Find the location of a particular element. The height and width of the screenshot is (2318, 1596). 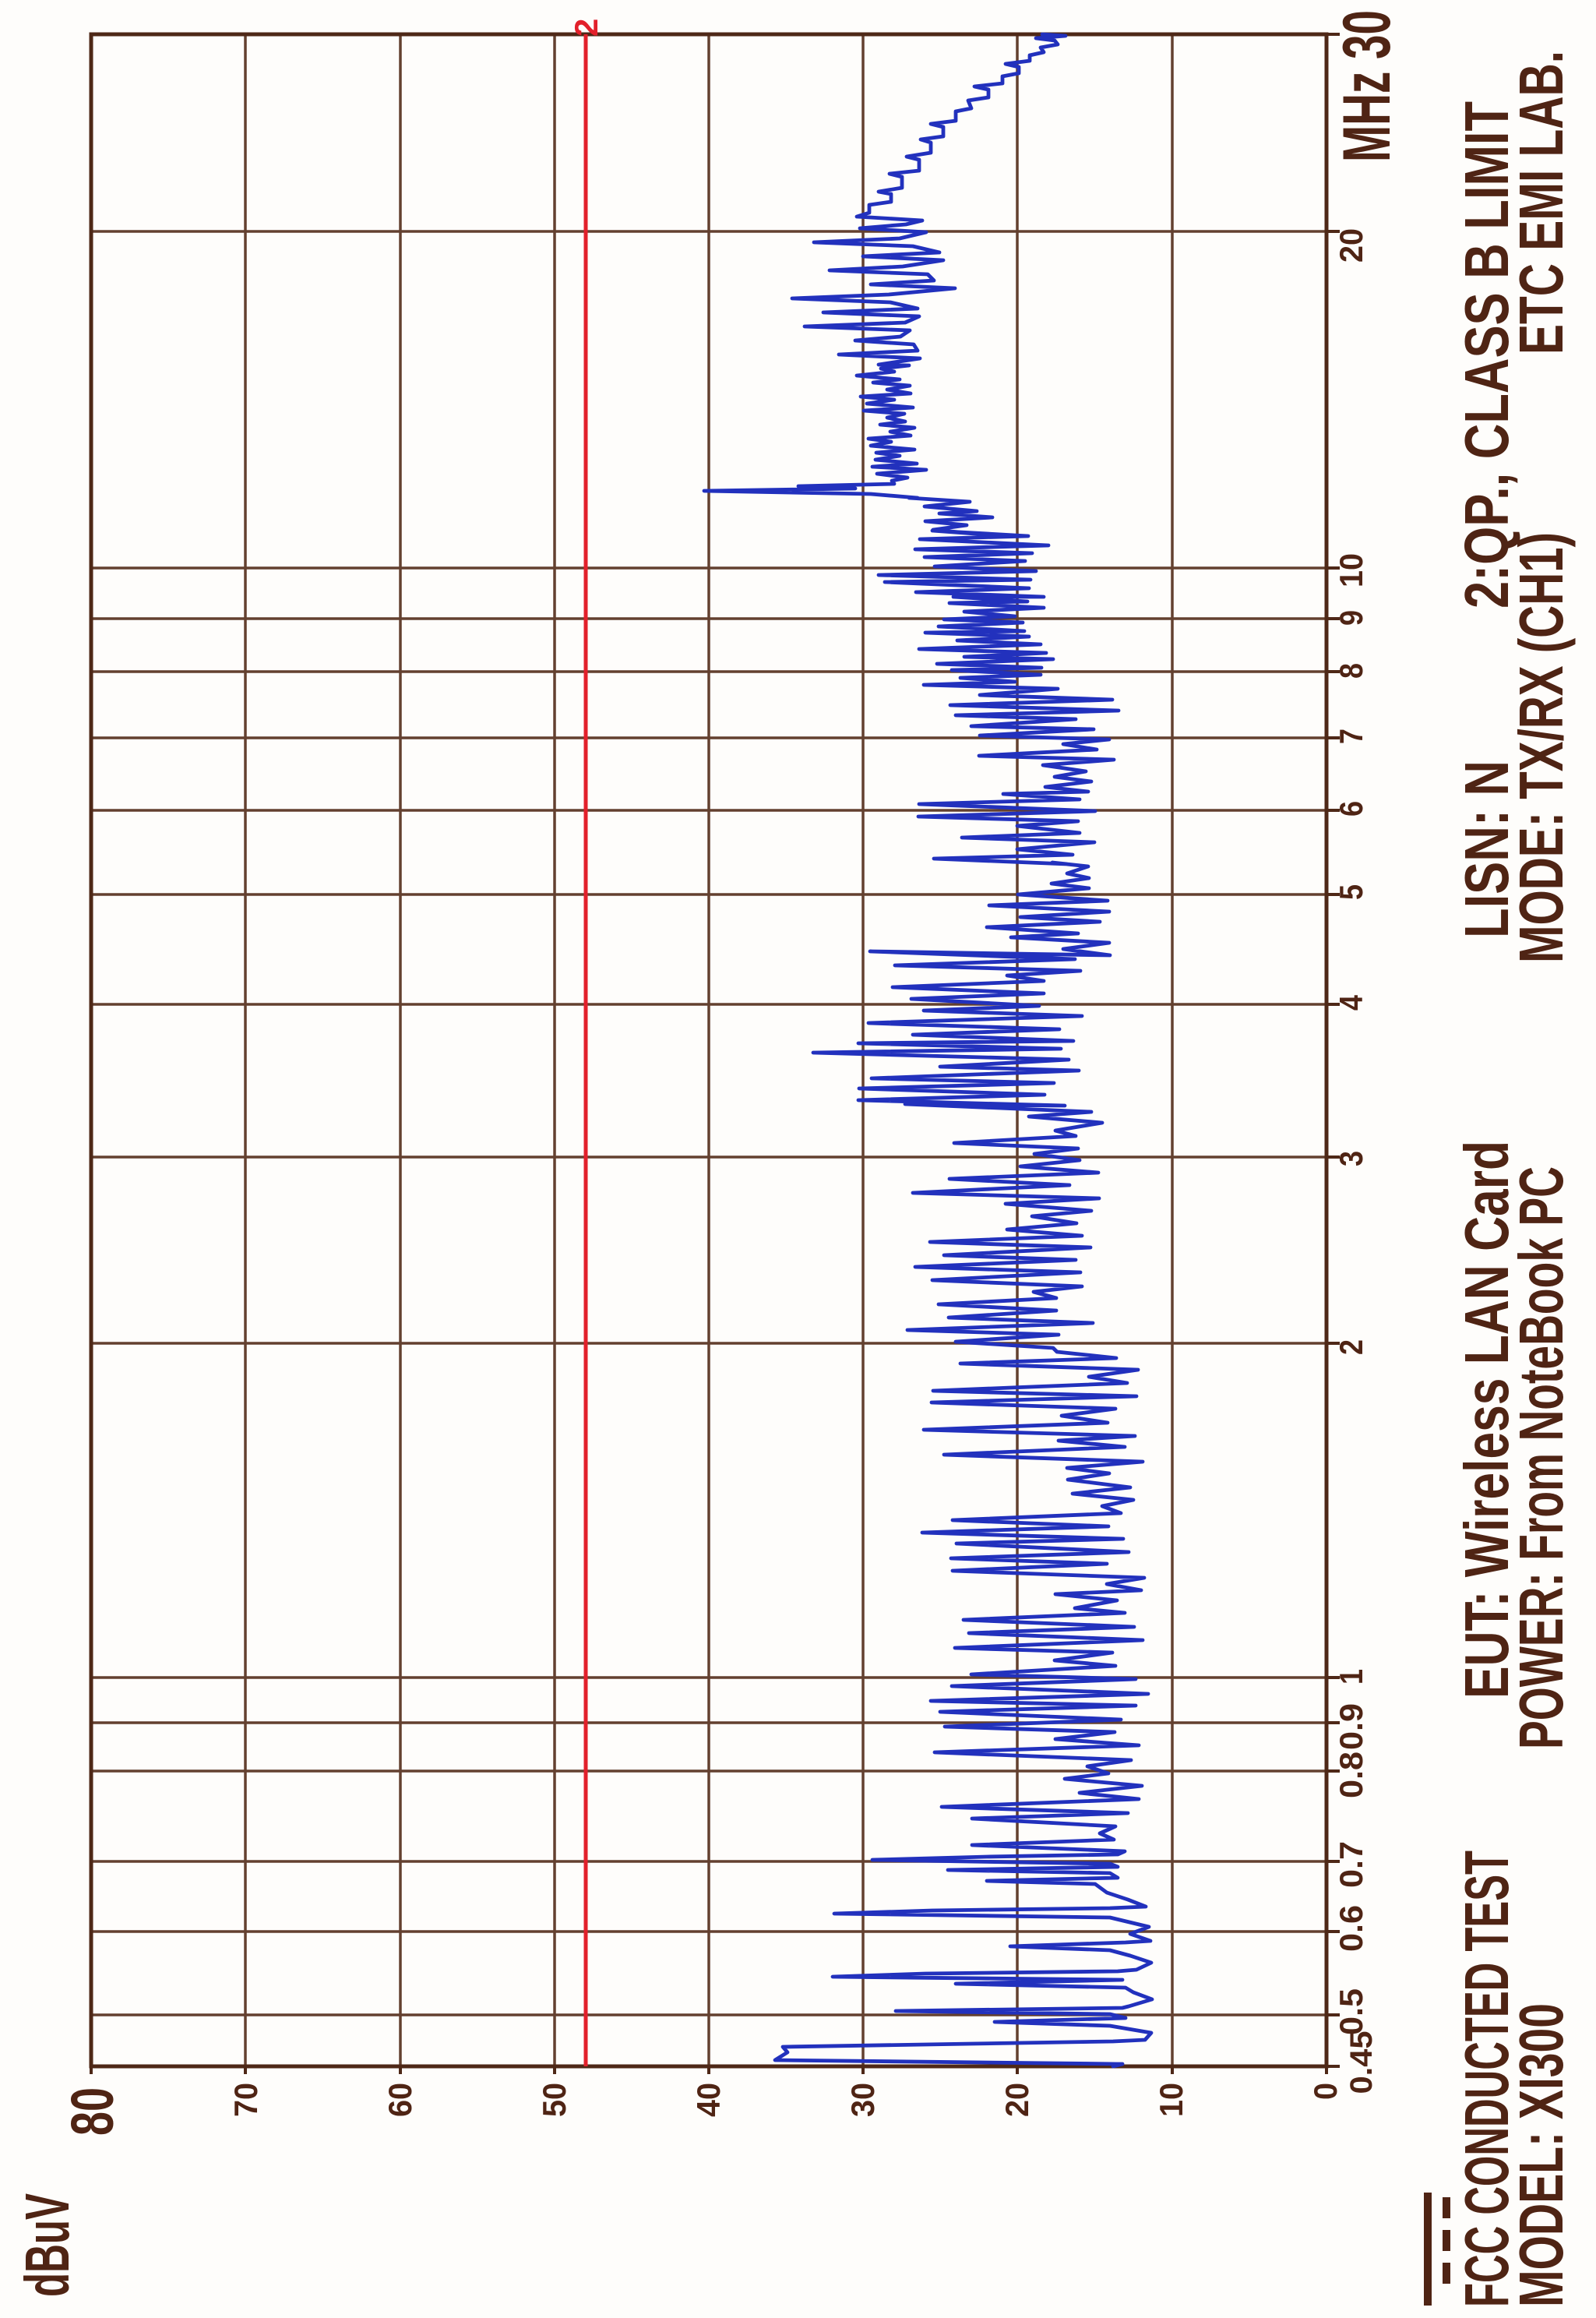

svg-text: MODE: TX/RX (CH1) is located at coordinates (1541, 748).